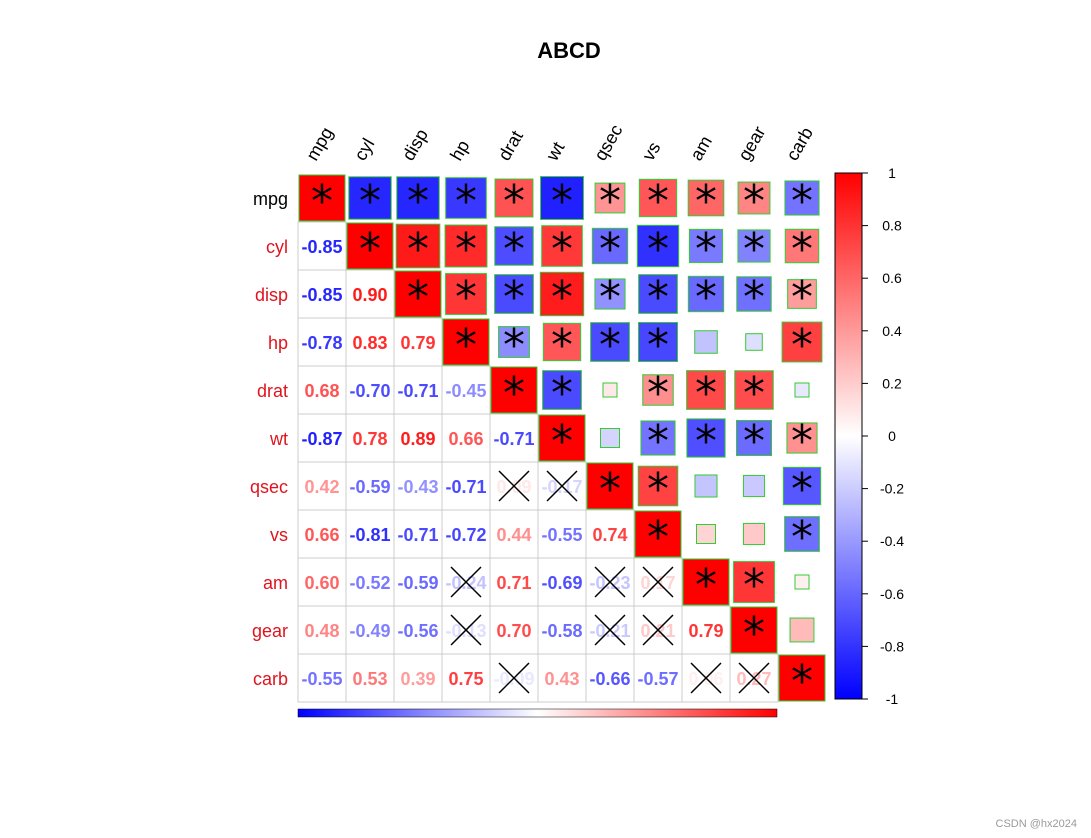 This screenshot has width=1091, height=838. What do you see at coordinates (465, 679) in the screenshot?
I see `corr-value: 0.75` at bounding box center [465, 679].